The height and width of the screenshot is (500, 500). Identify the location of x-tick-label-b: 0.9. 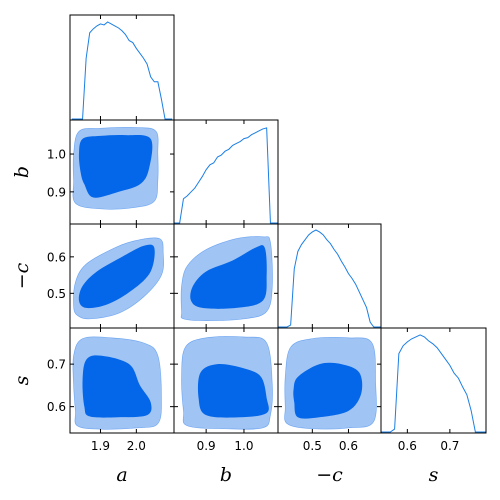
(206, 446).